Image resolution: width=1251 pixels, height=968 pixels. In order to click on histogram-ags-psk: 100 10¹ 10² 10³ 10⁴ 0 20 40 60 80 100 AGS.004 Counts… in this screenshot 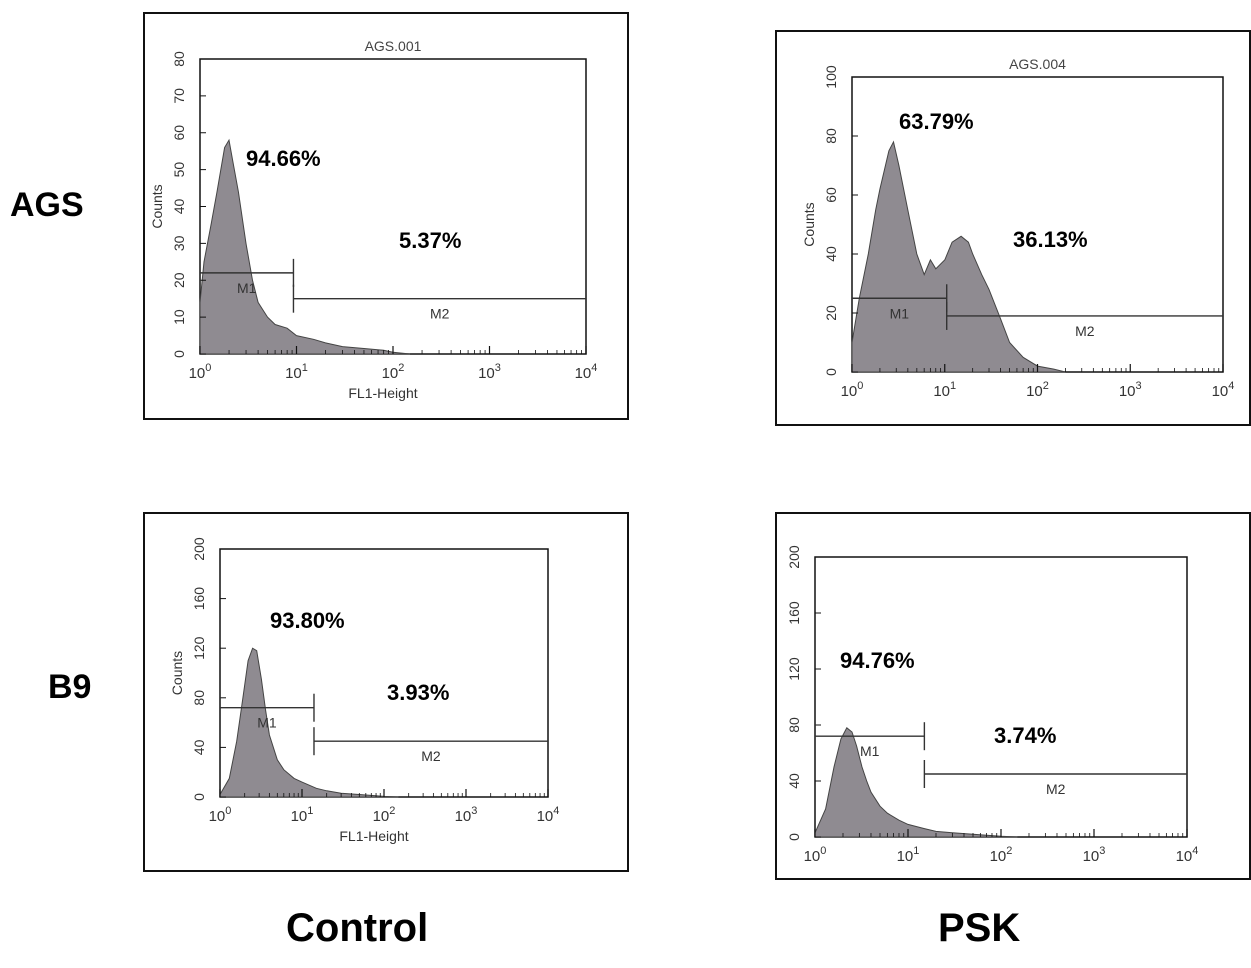, I will do `click(1018, 228)`.